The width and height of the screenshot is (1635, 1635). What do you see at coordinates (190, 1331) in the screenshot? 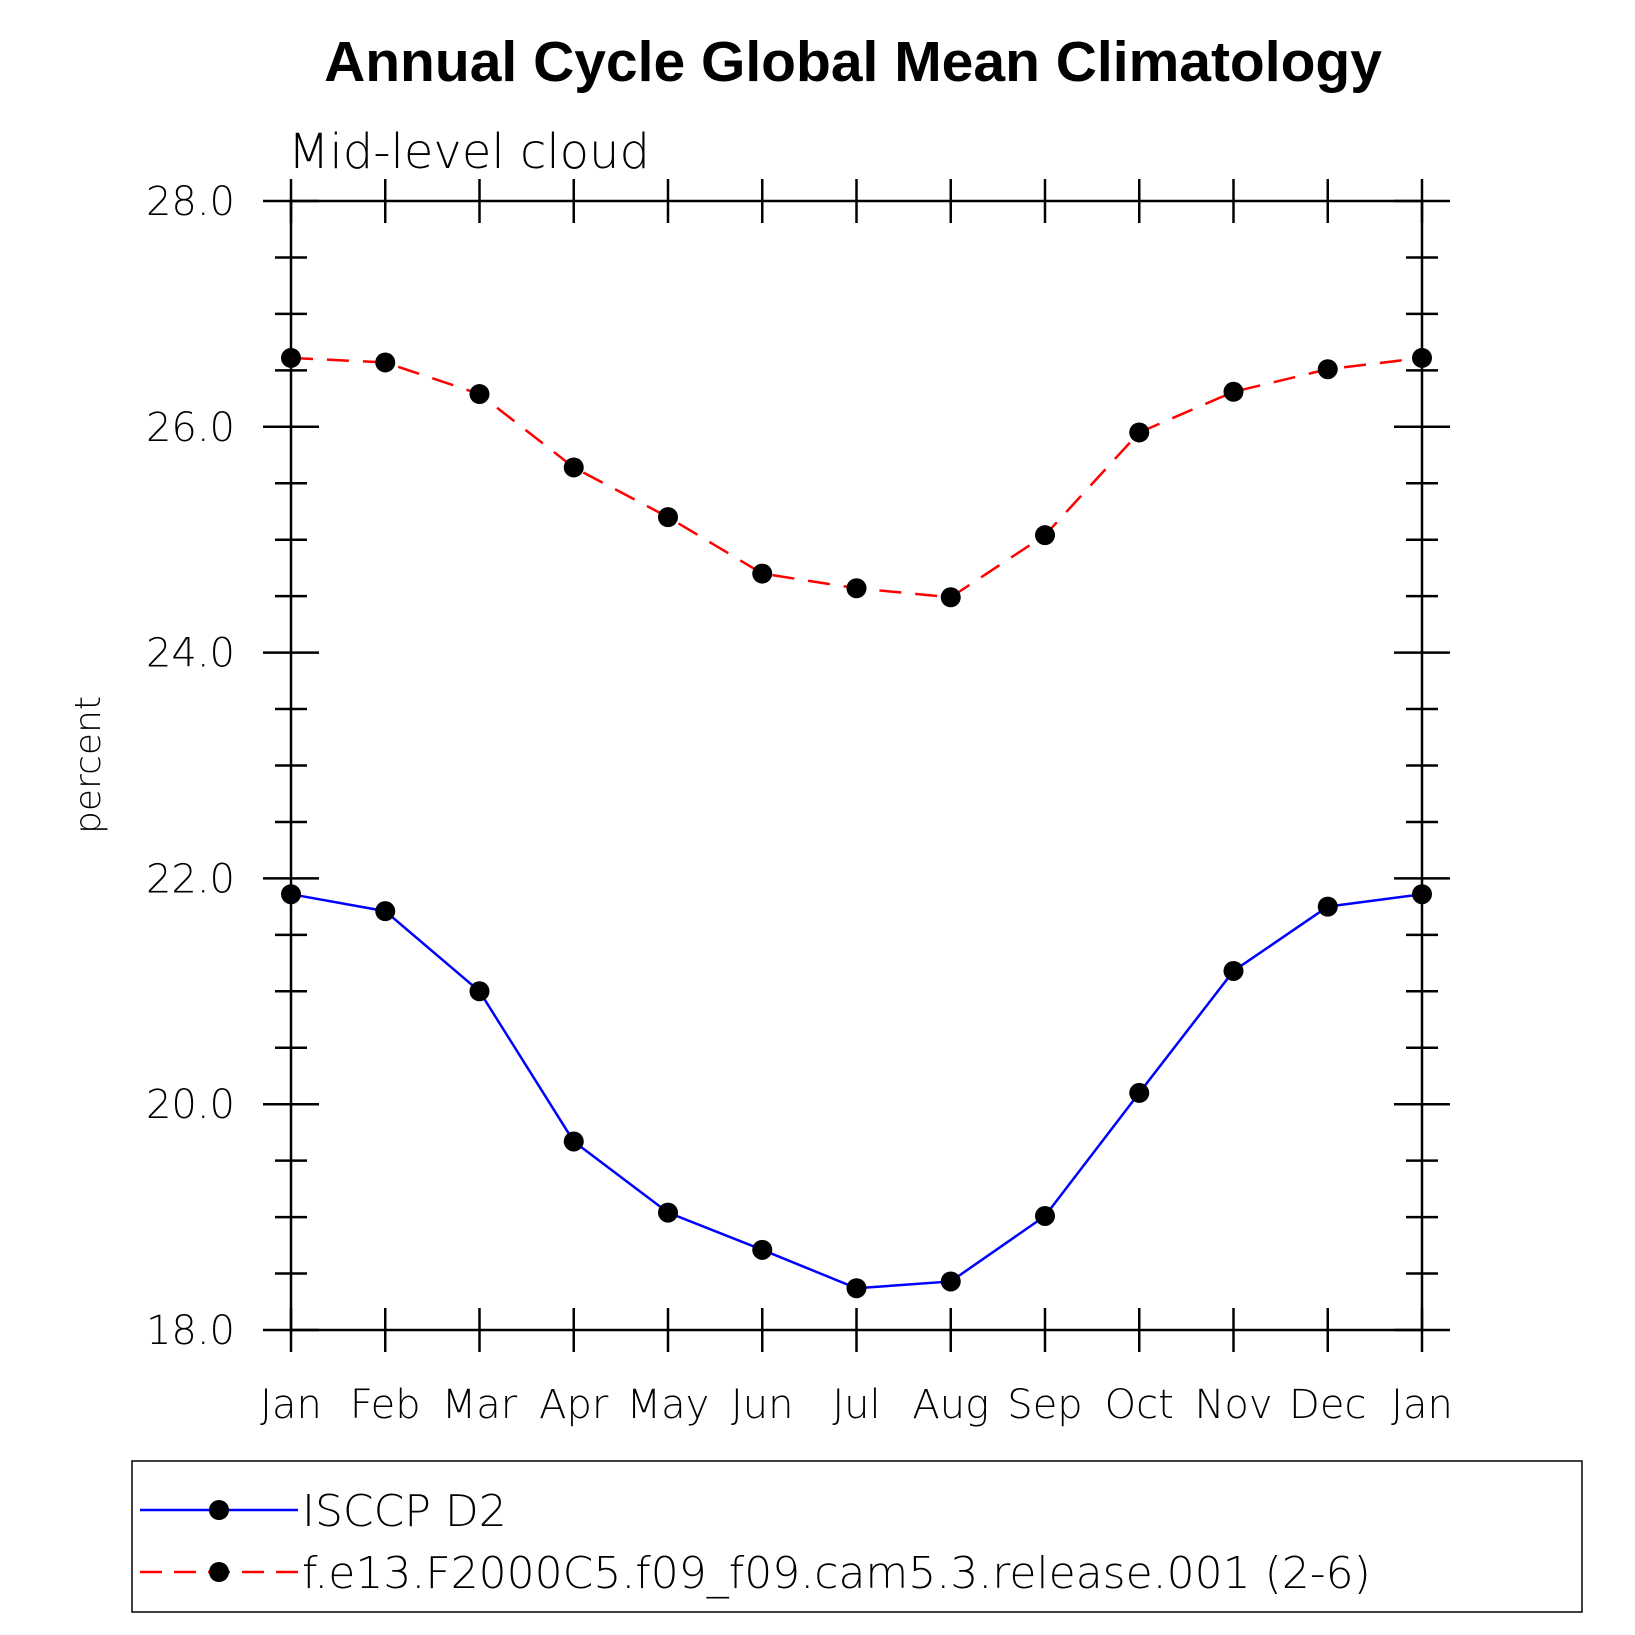
I see `y-tick-label: 18.0` at bounding box center [190, 1331].